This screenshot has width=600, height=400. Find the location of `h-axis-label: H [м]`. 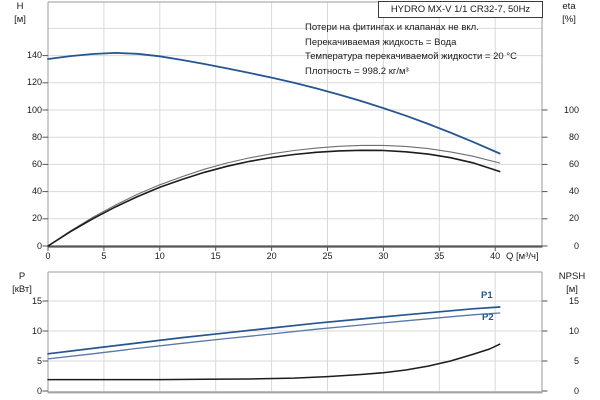

h-axis-label: H [м] is located at coordinates (20, 13).